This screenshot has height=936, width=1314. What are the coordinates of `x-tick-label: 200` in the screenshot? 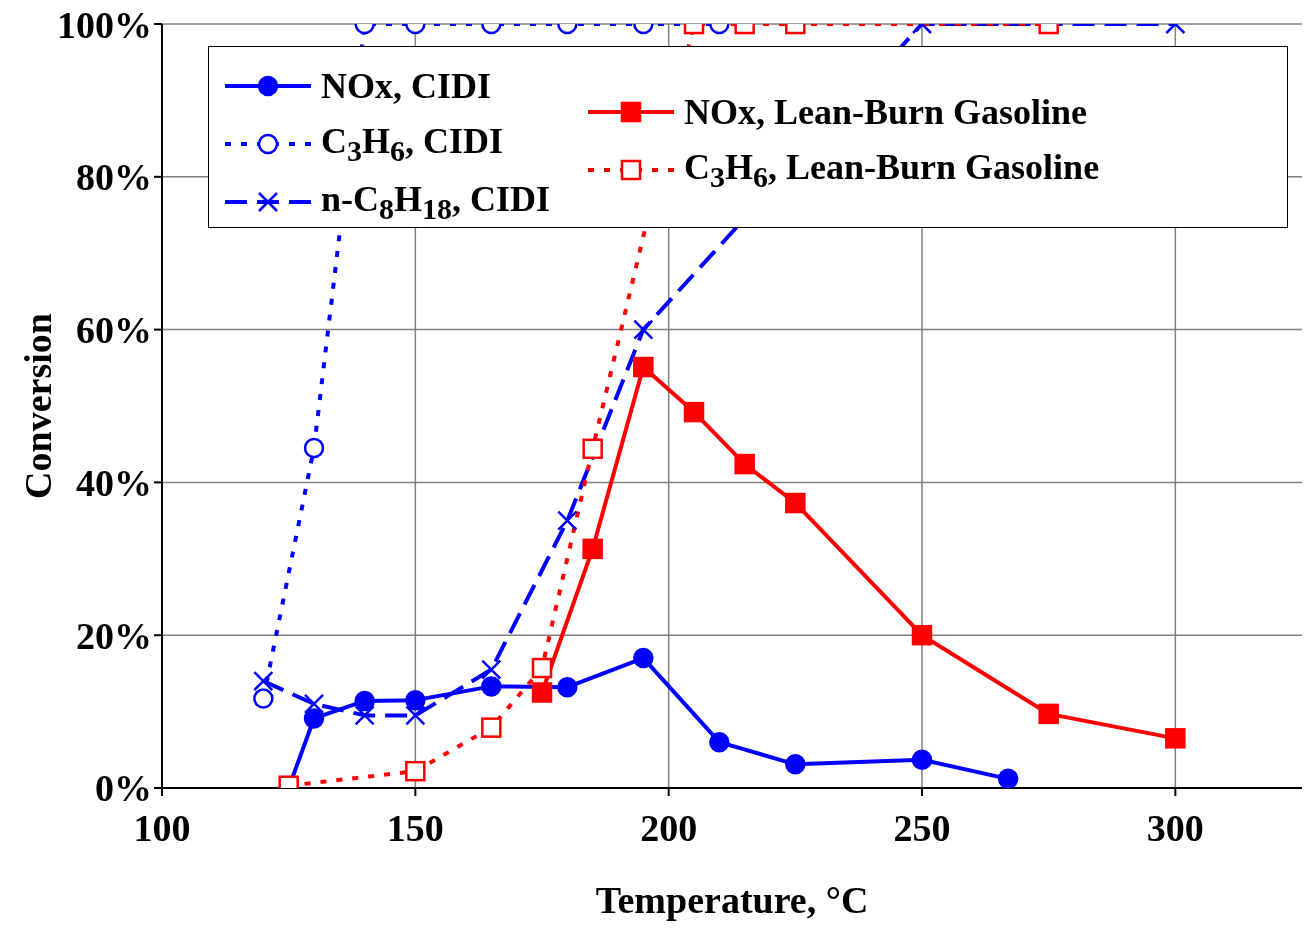 It's located at (669, 827).